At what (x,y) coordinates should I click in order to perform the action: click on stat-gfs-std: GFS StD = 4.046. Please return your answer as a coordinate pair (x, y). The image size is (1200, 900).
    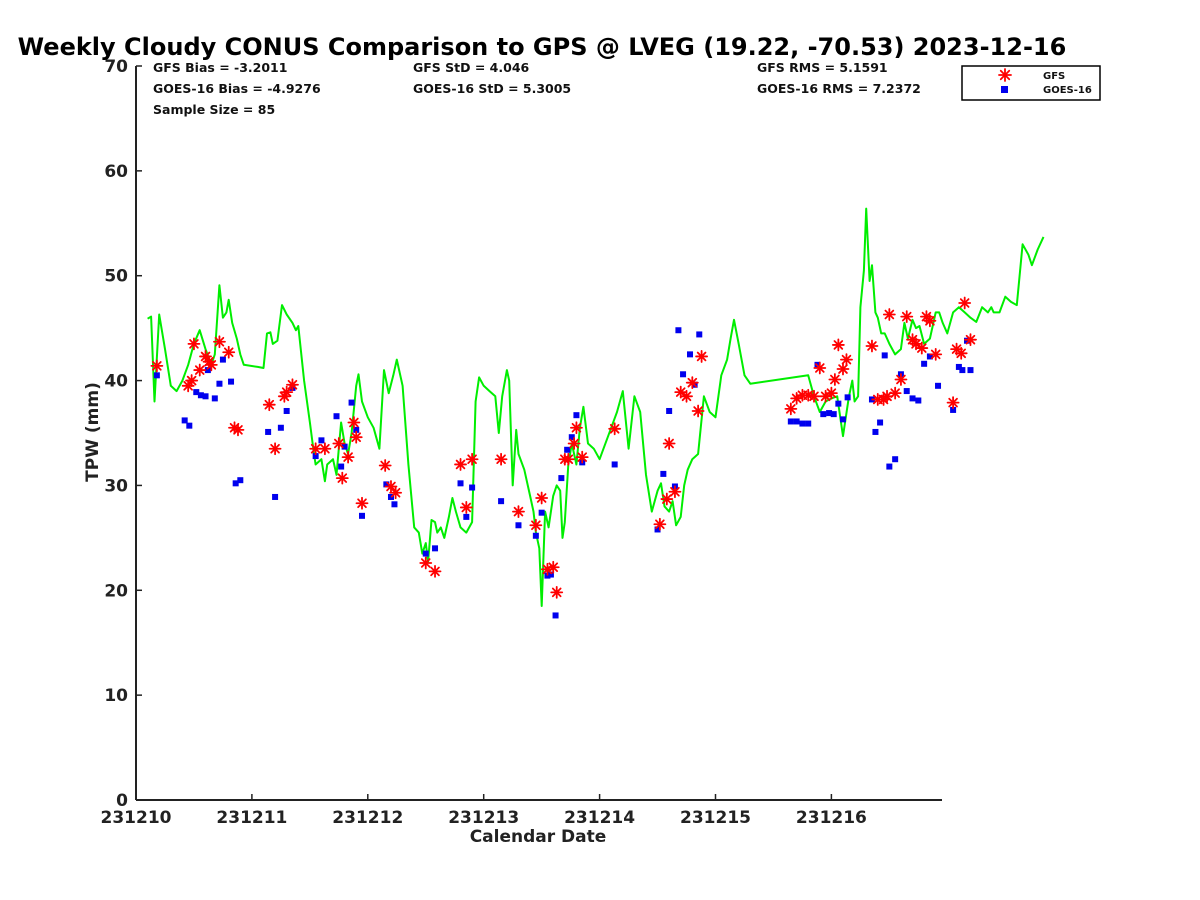
    Looking at the image, I should click on (471, 67).